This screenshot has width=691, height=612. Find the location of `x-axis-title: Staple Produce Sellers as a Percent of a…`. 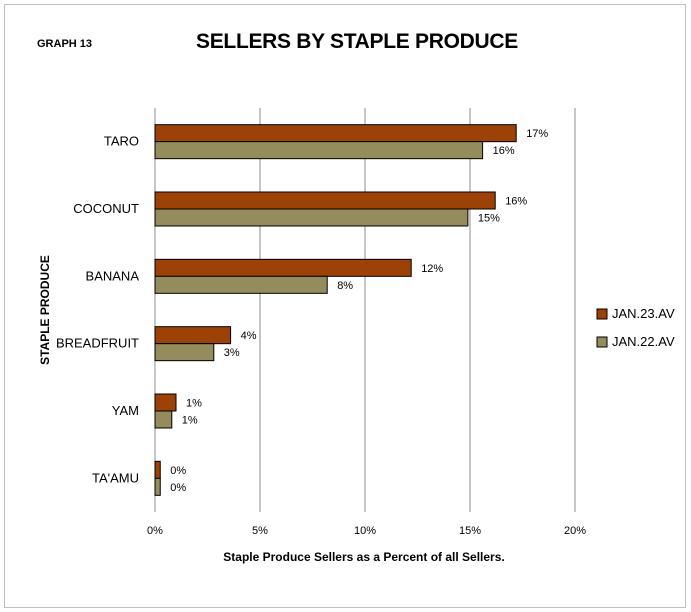

x-axis-title: Staple Produce Sellers as a Percent of a… is located at coordinates (363, 557).